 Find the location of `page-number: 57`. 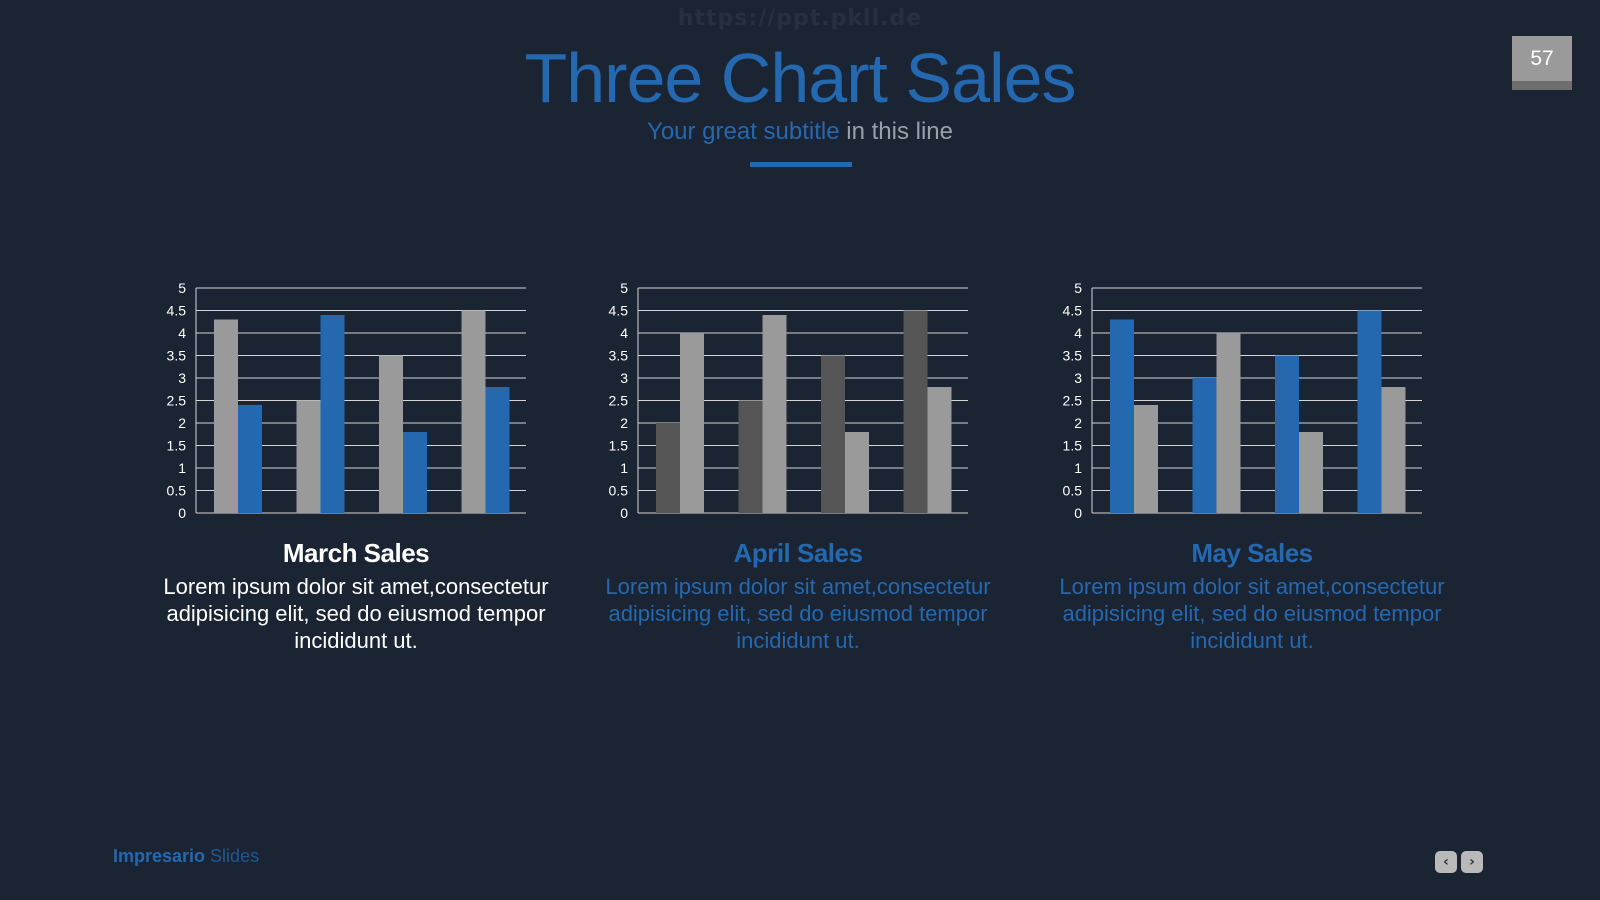

page-number: 57 is located at coordinates (1542, 58).